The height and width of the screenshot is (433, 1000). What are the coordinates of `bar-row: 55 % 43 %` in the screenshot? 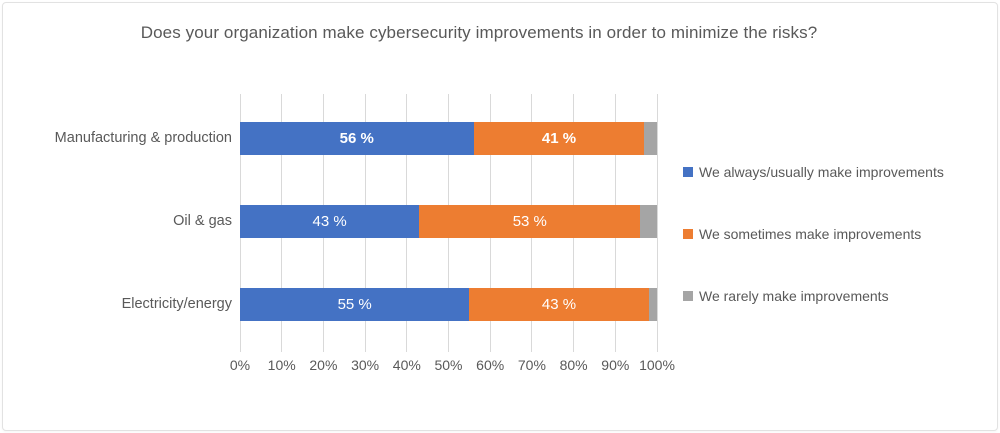 It's located at (448, 304).